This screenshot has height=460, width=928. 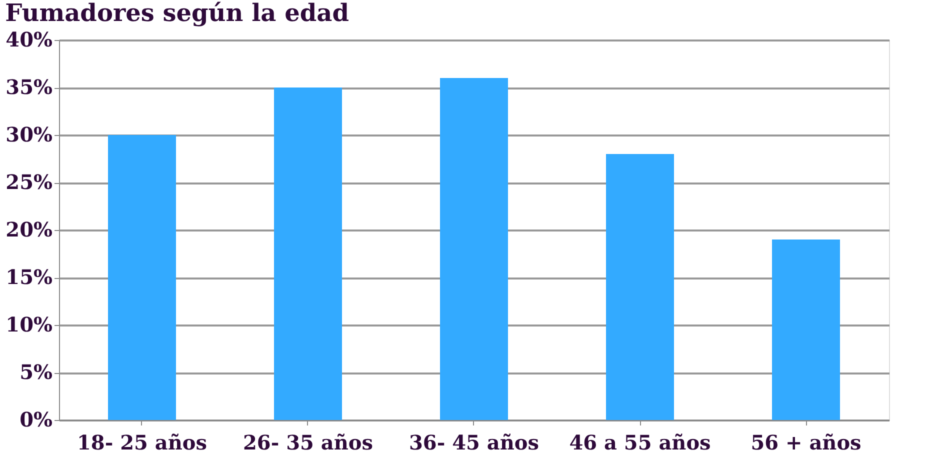 What do you see at coordinates (640, 442) in the screenshot?
I see `x-tick-label: 46 a 55 años` at bounding box center [640, 442].